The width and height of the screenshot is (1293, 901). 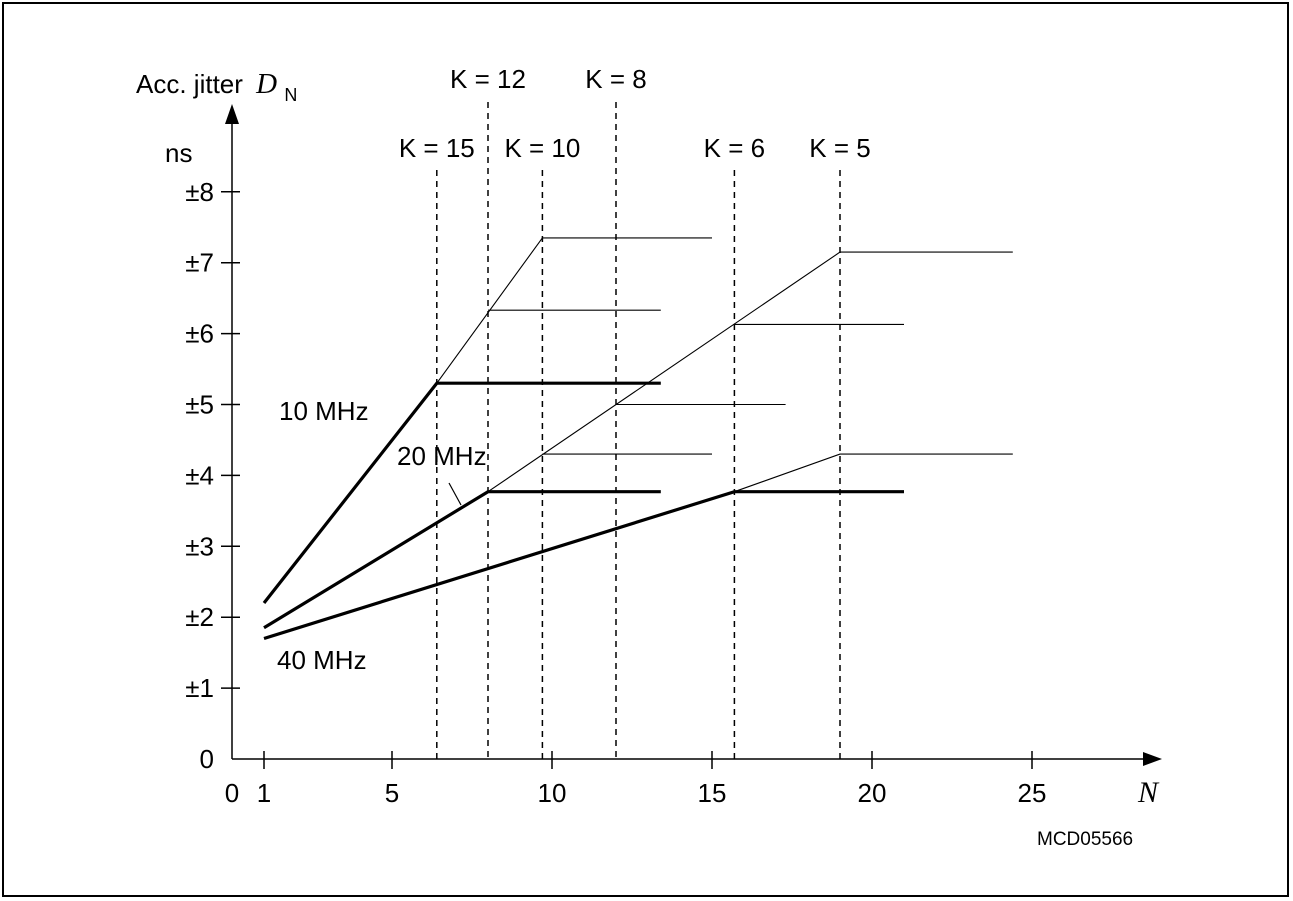 I want to click on y-tick-label: ±2, so click(x=199, y=617).